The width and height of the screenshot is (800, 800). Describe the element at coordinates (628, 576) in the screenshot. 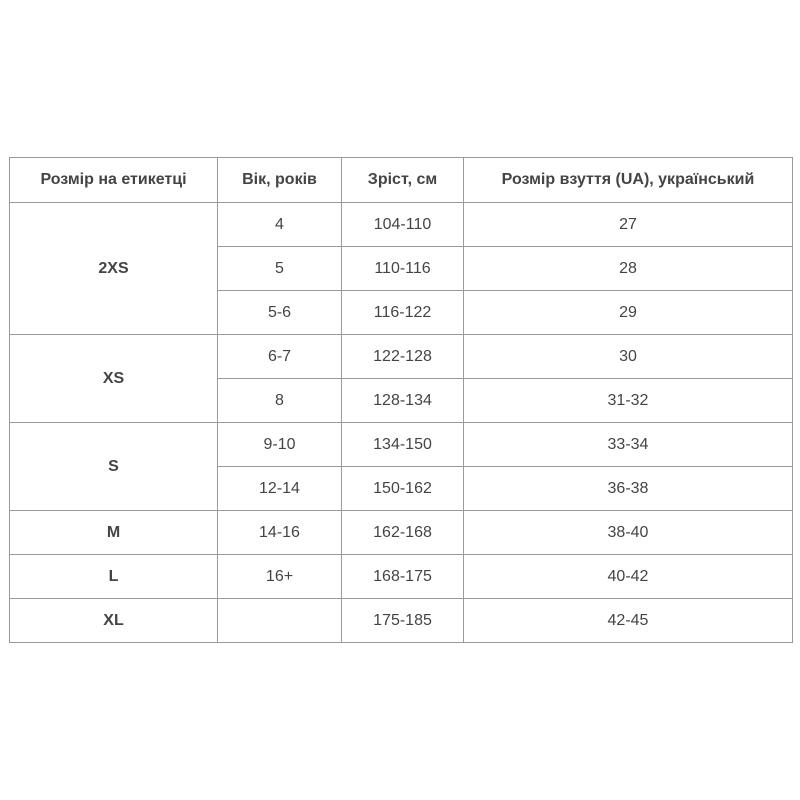

I see `shoe-size-cell: 40-42` at that location.